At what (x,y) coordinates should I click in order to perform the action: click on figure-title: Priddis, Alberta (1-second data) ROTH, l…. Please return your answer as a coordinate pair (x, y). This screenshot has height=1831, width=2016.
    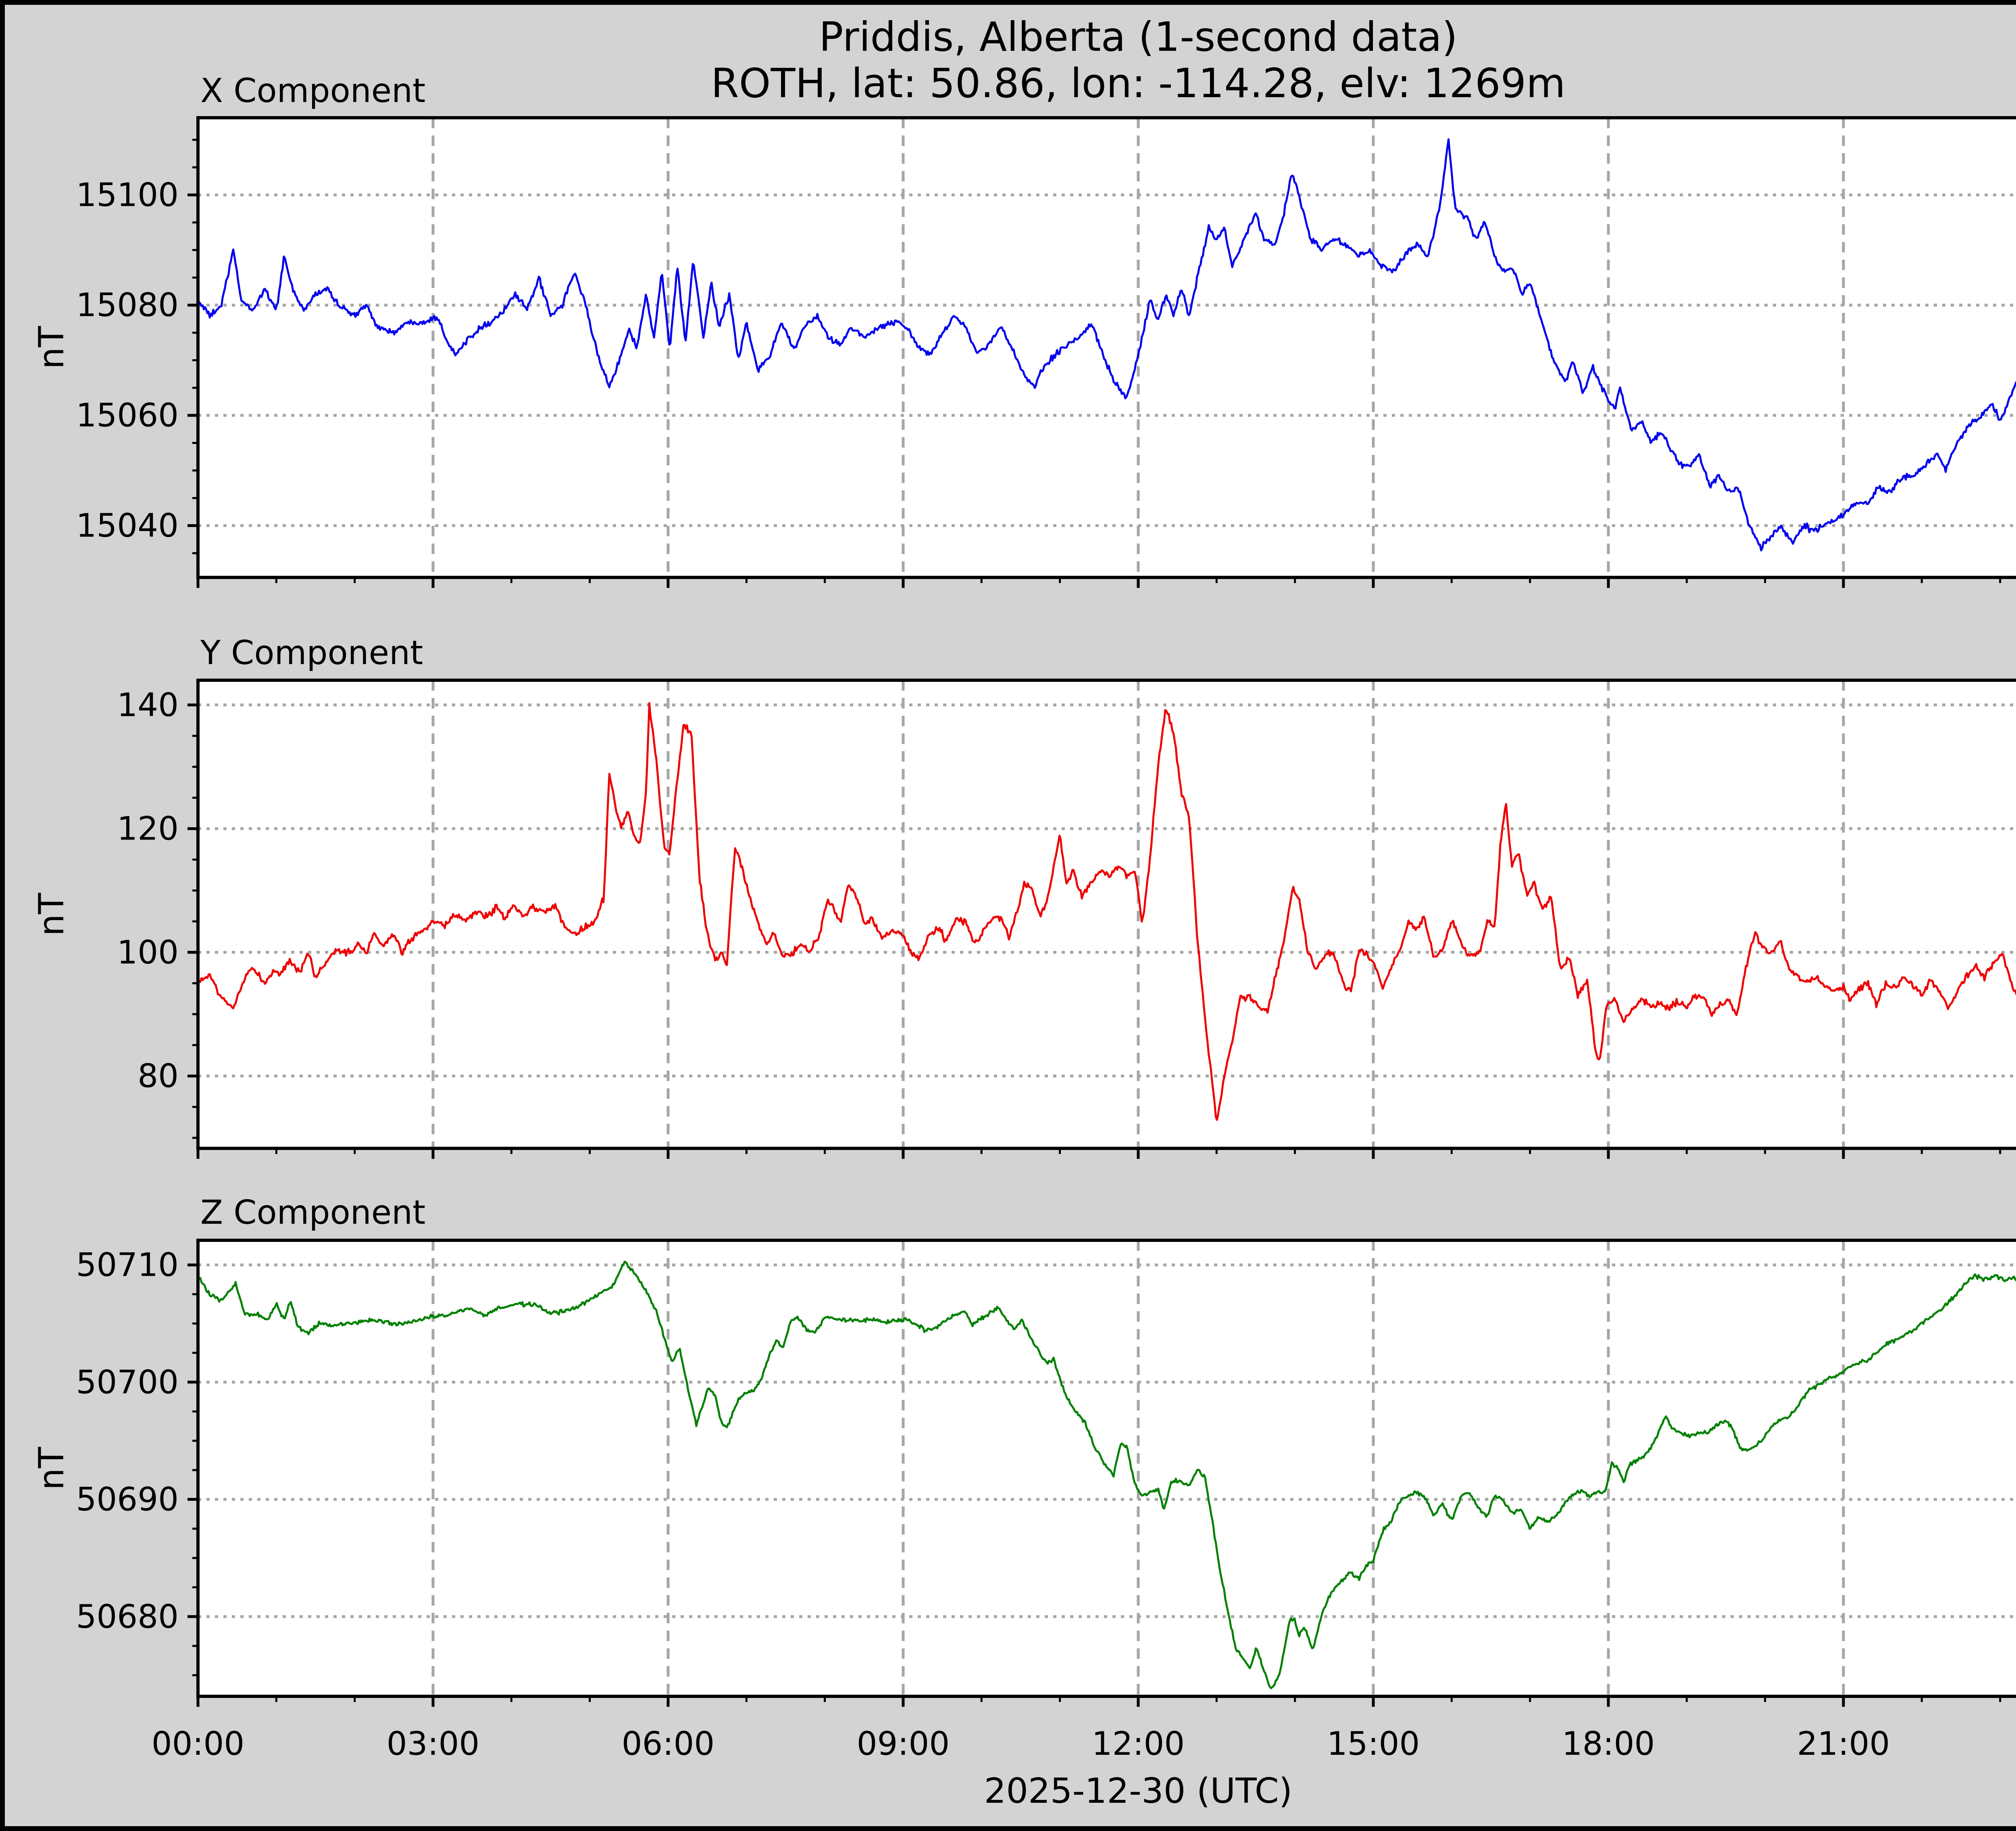
    Looking at the image, I should click on (1107, 60).